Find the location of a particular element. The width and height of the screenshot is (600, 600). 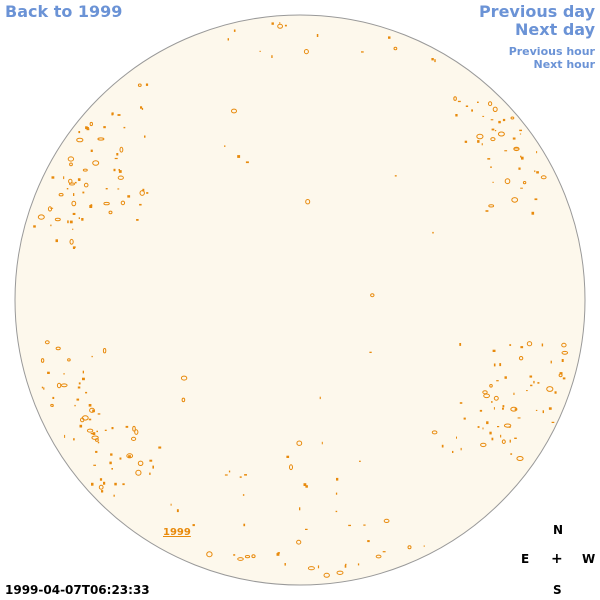

next-day-link: Next day is located at coordinates (555, 29).